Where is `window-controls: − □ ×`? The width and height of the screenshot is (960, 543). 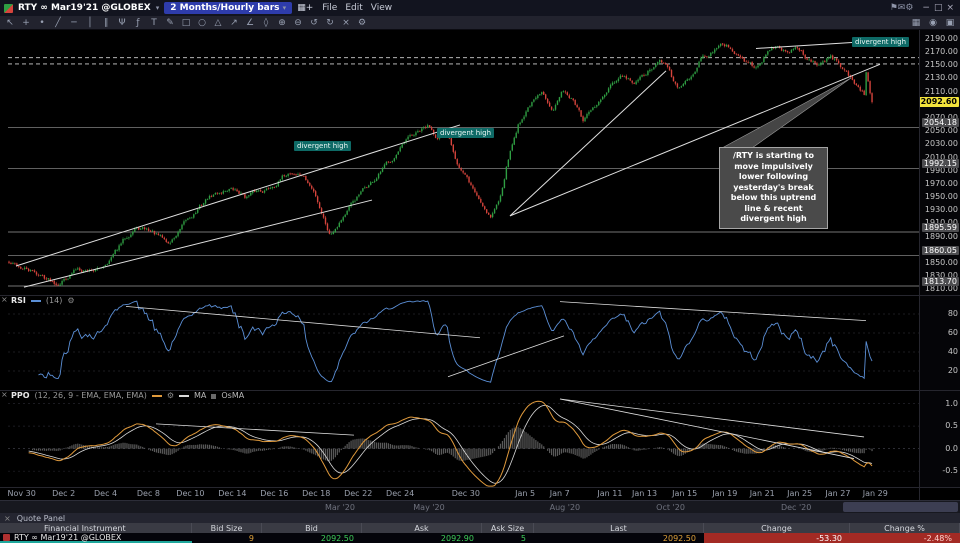
window-controls: − □ × is located at coordinates (938, 8).